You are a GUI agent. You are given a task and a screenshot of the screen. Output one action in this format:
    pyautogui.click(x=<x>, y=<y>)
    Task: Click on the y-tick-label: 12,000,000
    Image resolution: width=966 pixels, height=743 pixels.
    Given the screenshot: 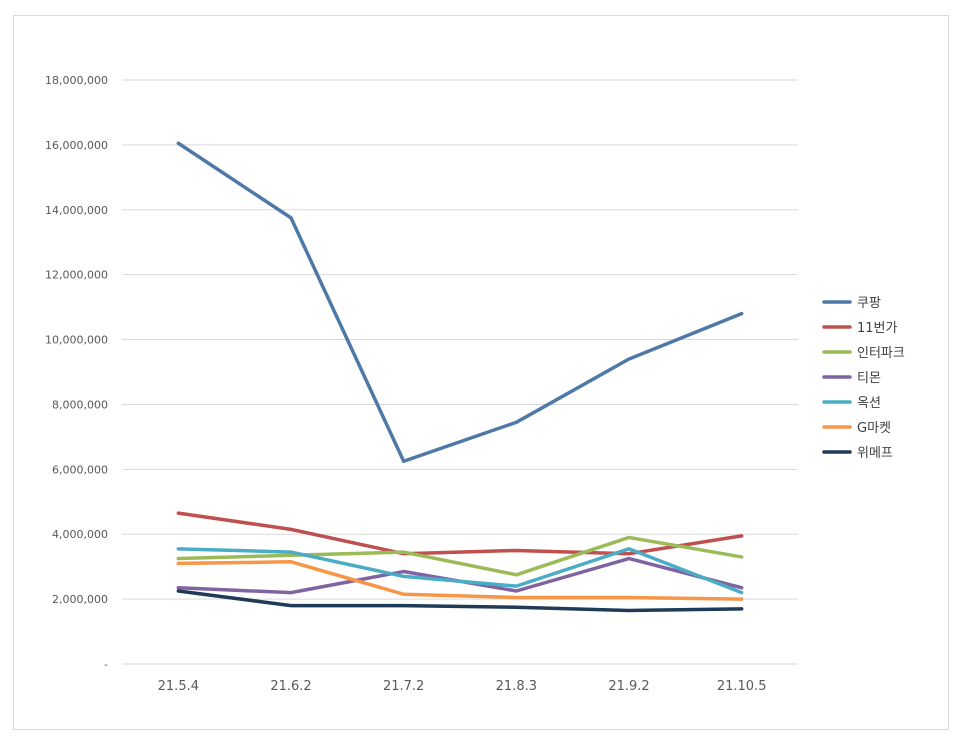 What is the action you would take?
    pyautogui.click(x=76, y=275)
    